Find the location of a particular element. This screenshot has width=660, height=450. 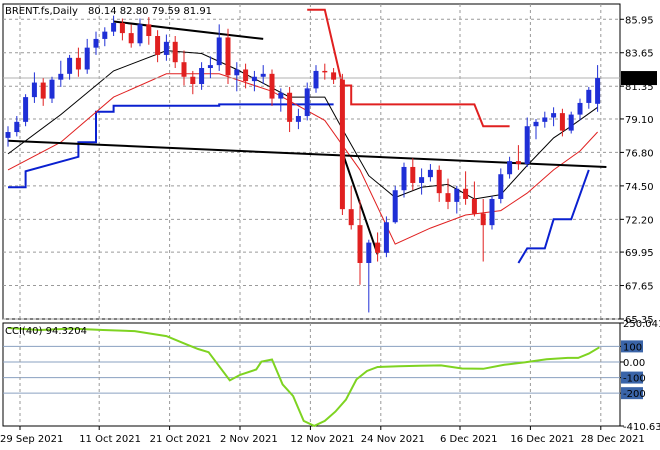

cci-label: CCI(40) 94.3204 is located at coordinates (46, 331).